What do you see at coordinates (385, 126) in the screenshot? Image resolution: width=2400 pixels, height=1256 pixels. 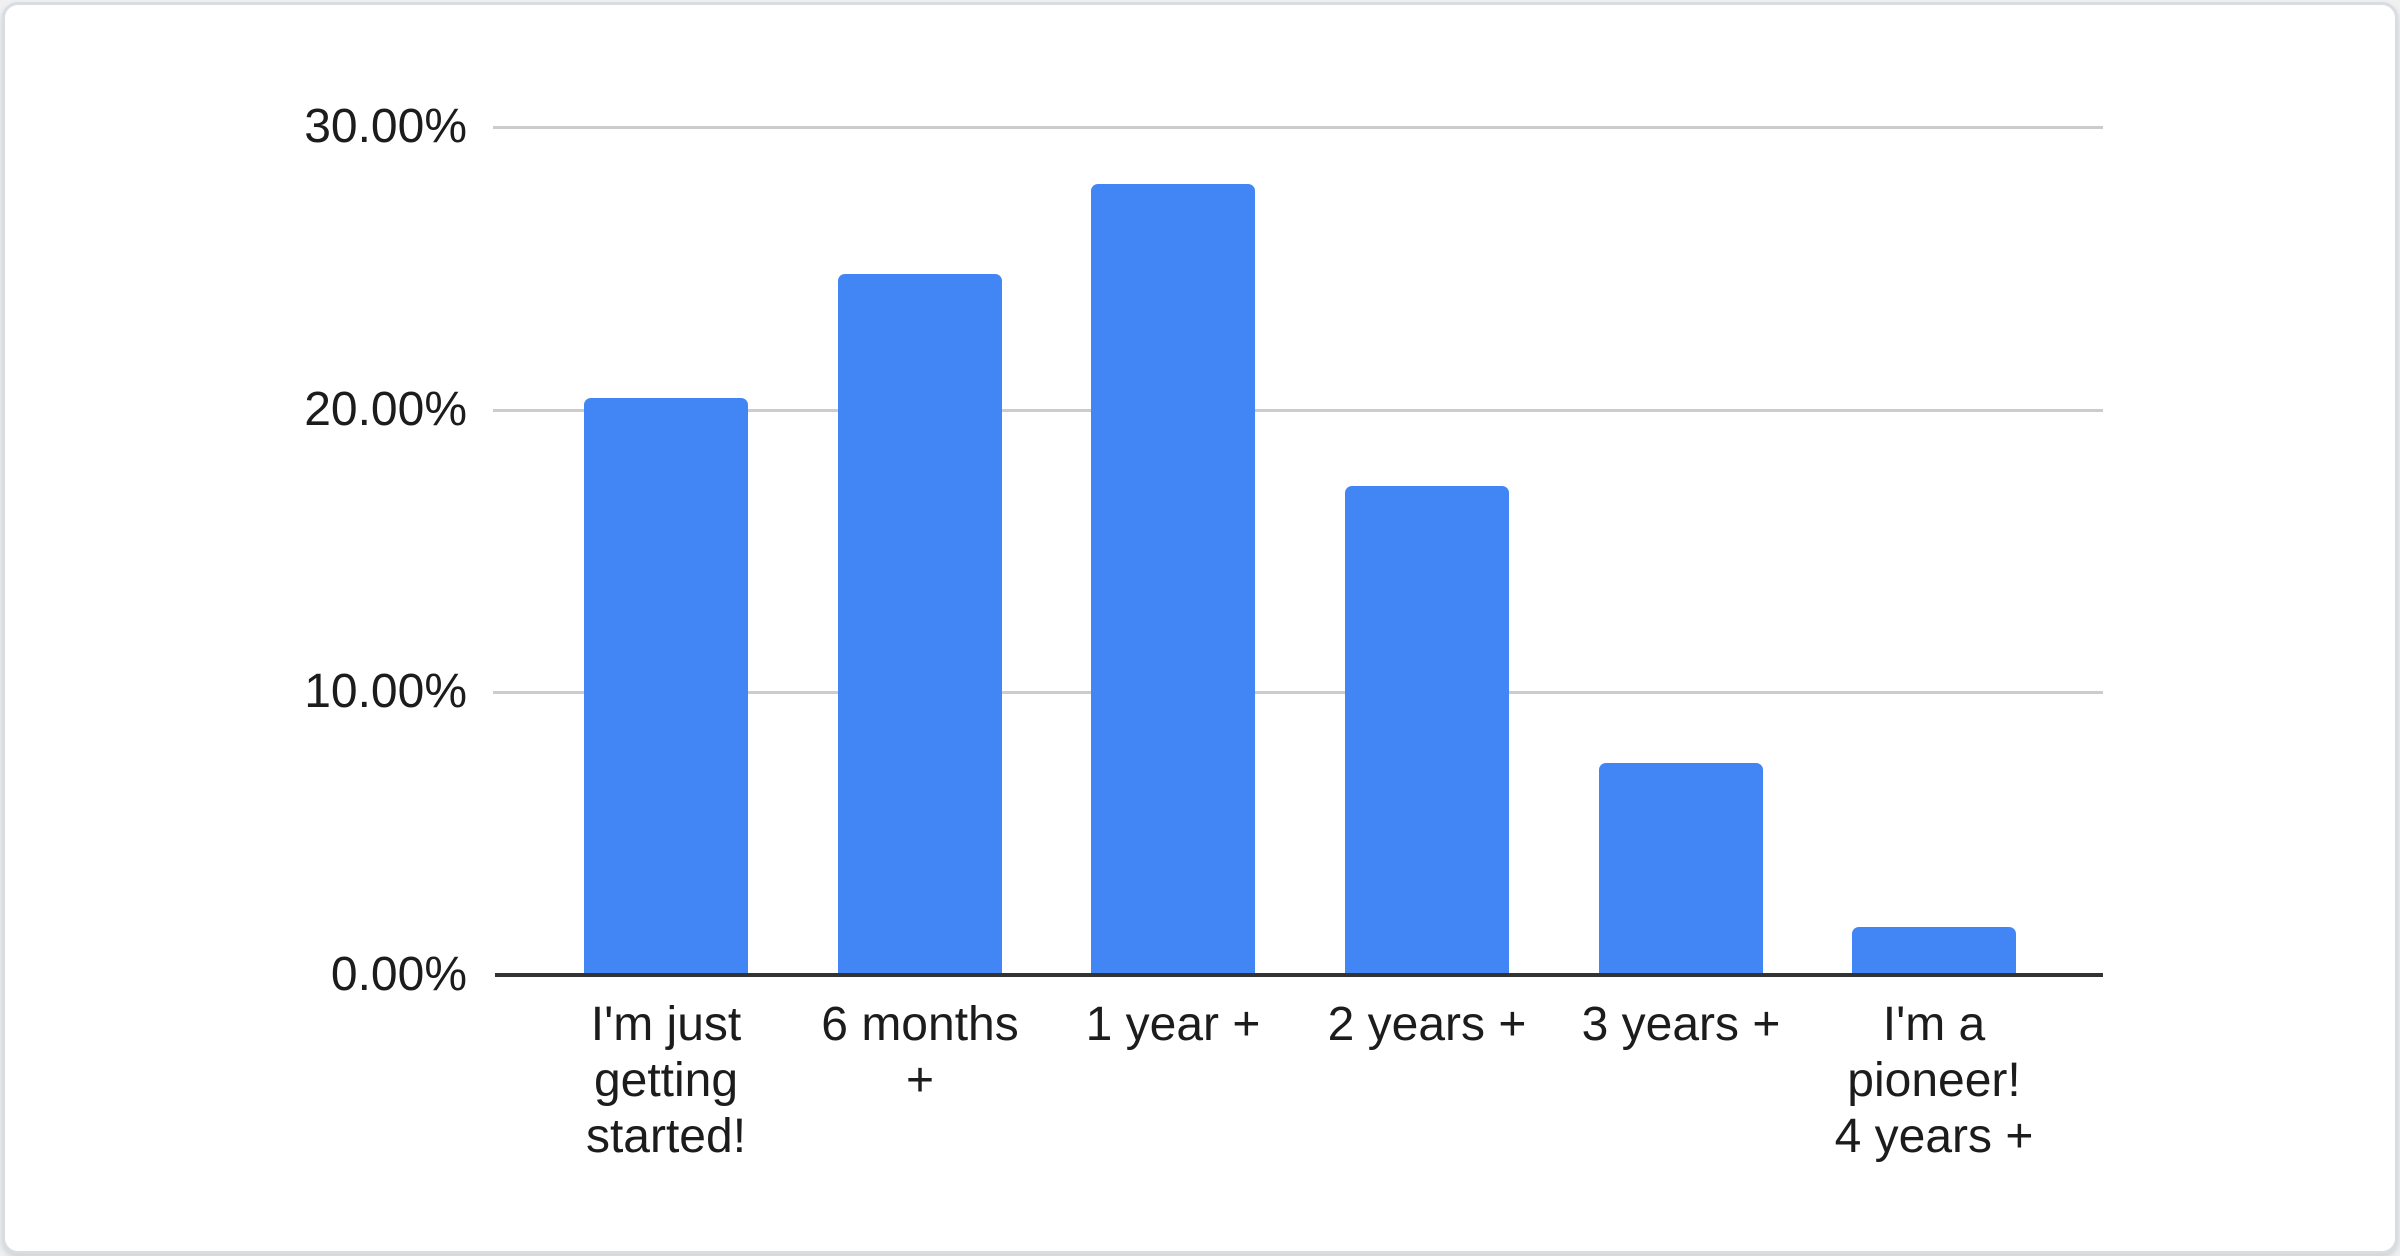 I see `y-tick-label-30pct: 30.00%` at bounding box center [385, 126].